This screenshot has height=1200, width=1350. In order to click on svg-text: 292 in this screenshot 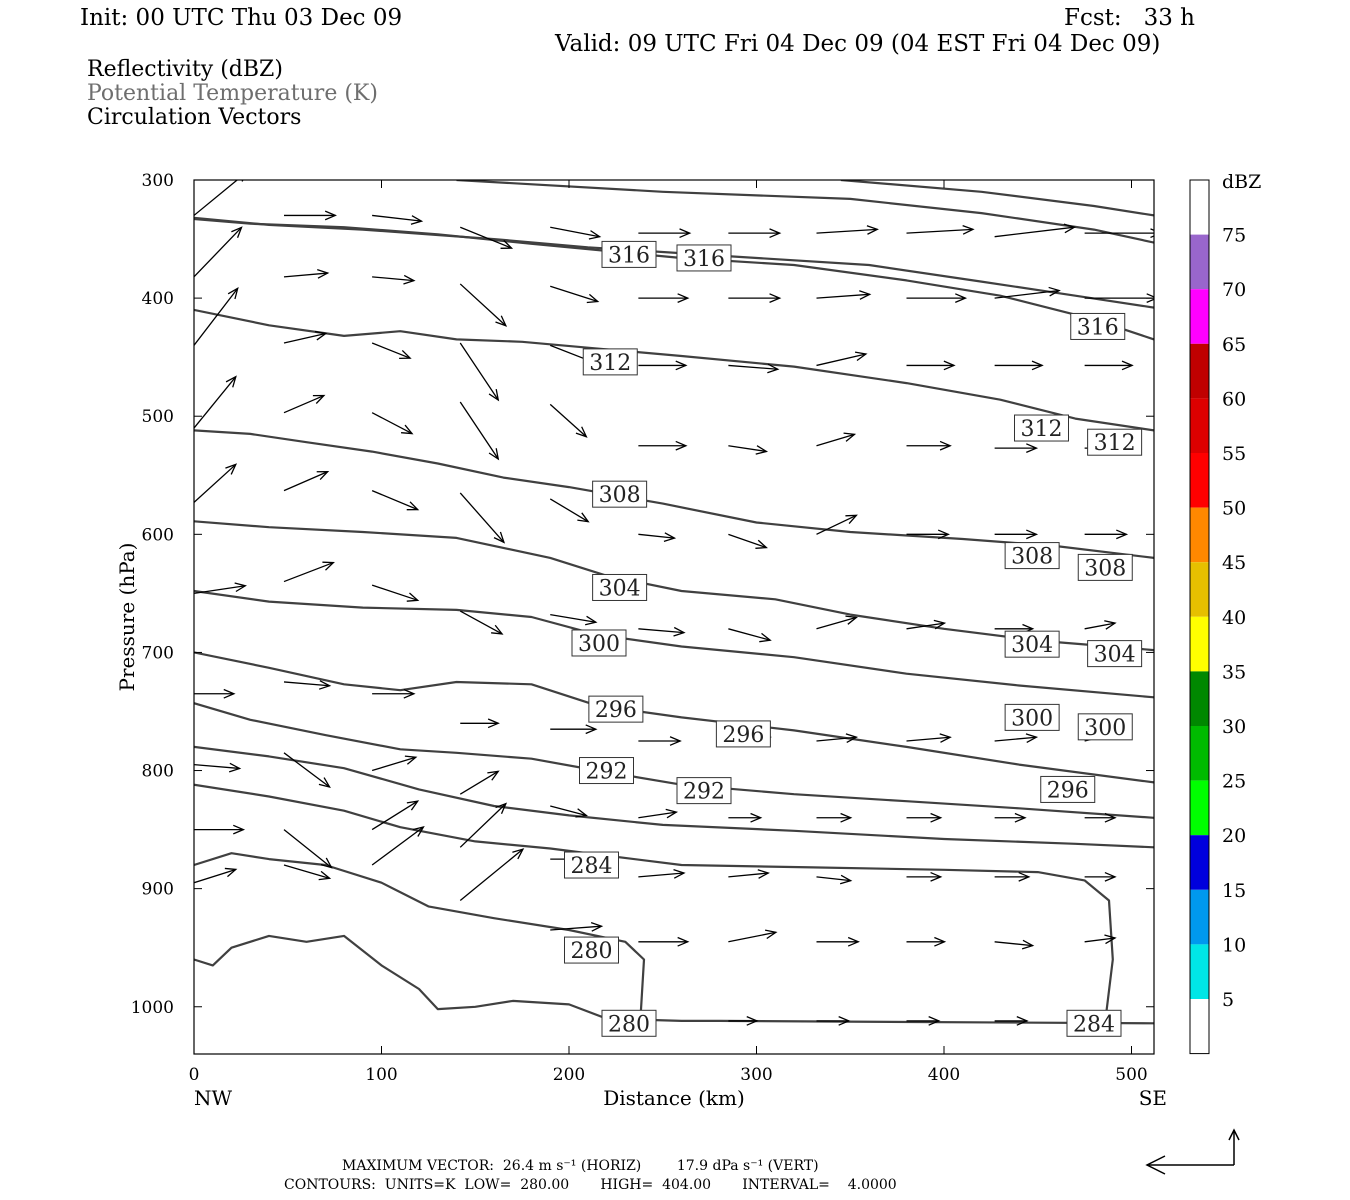, I will do `click(607, 772)`.